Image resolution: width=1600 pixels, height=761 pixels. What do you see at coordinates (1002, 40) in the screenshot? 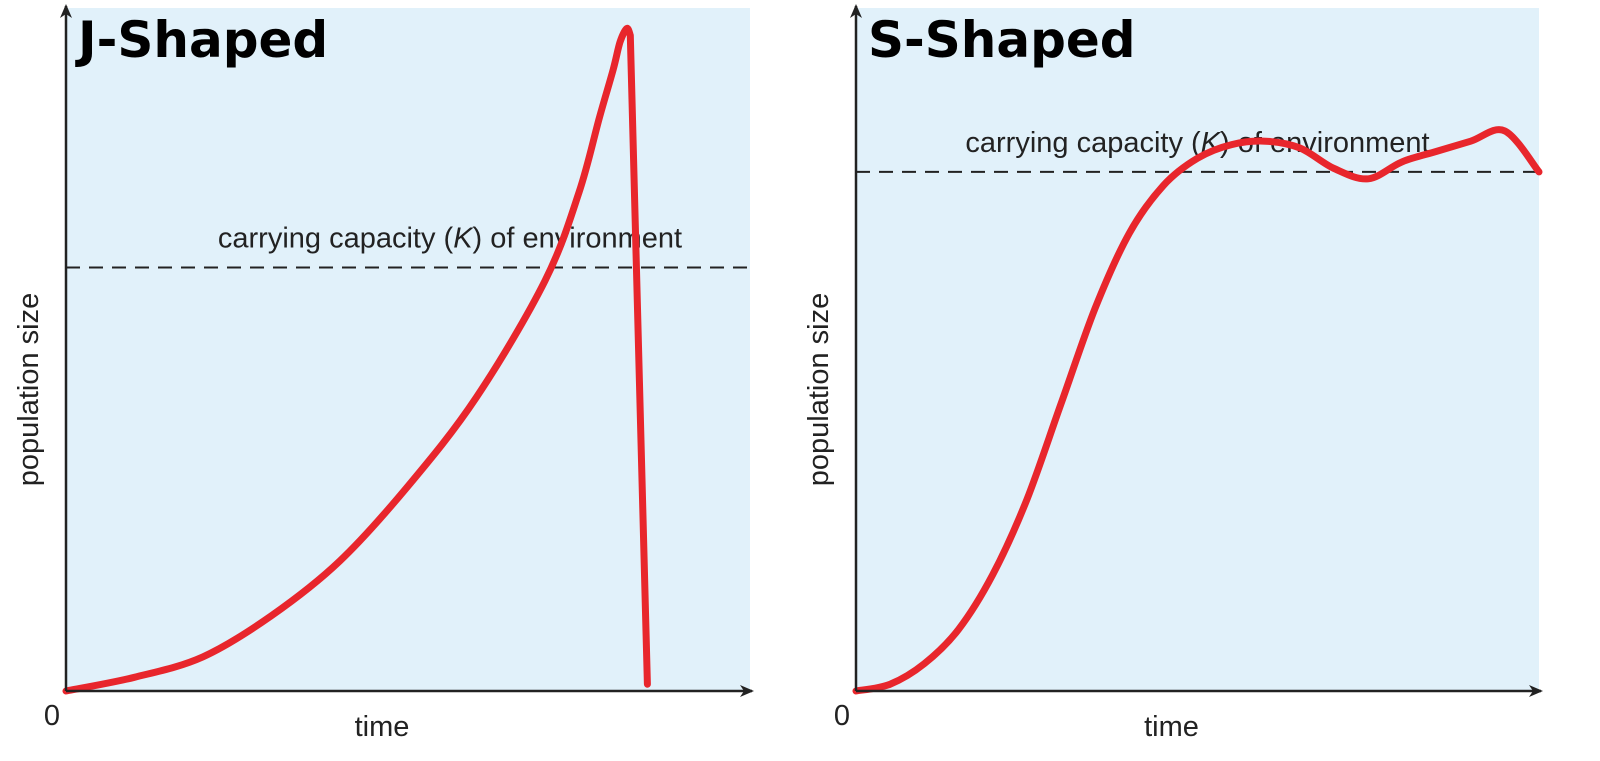
I see `chart-title: S-Shaped` at bounding box center [1002, 40].